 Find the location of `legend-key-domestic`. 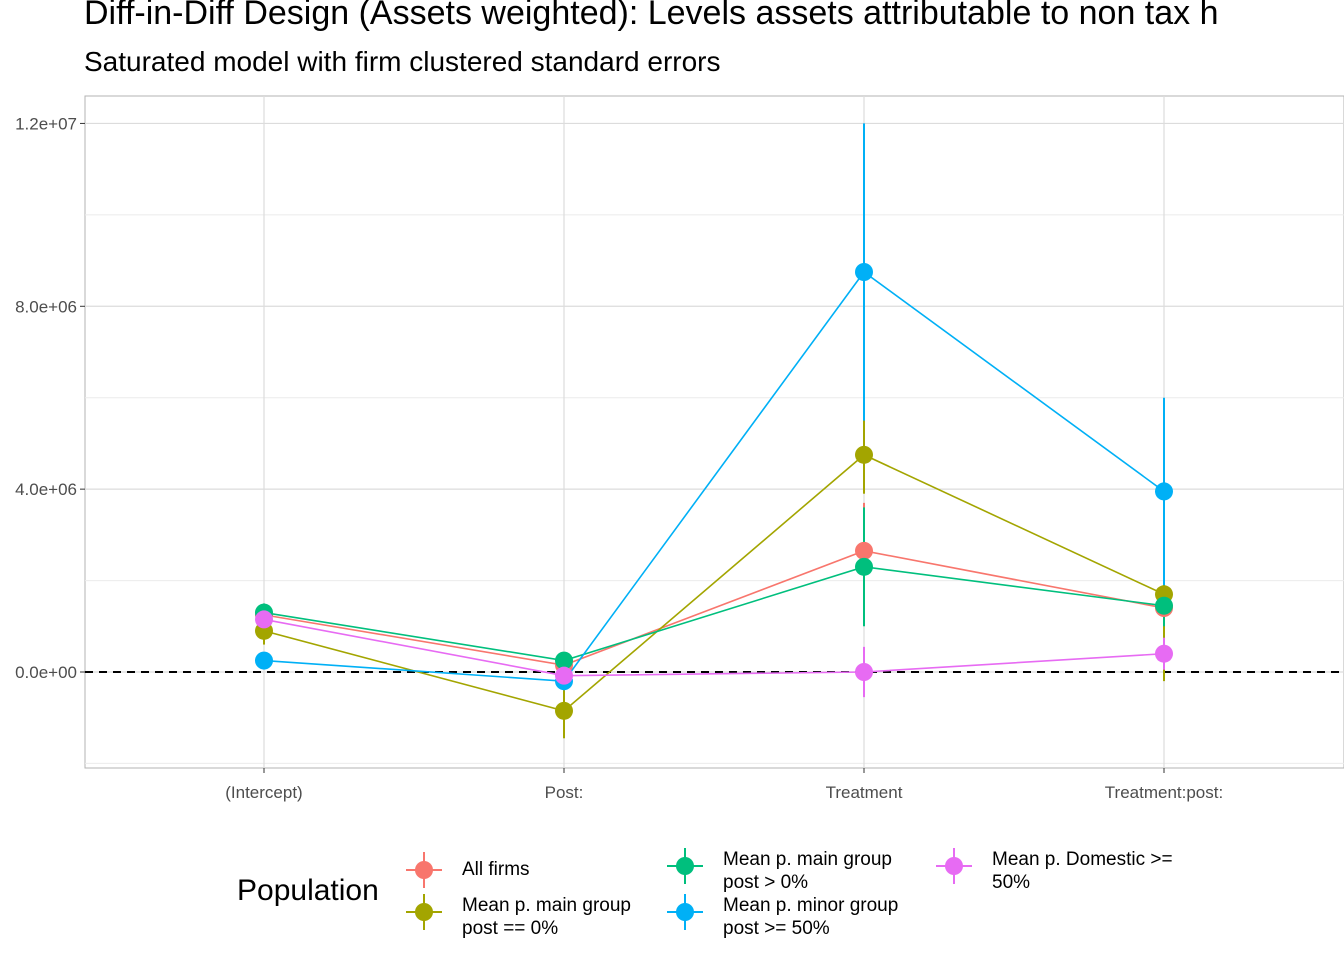

legend-key-domestic is located at coordinates (954, 866).